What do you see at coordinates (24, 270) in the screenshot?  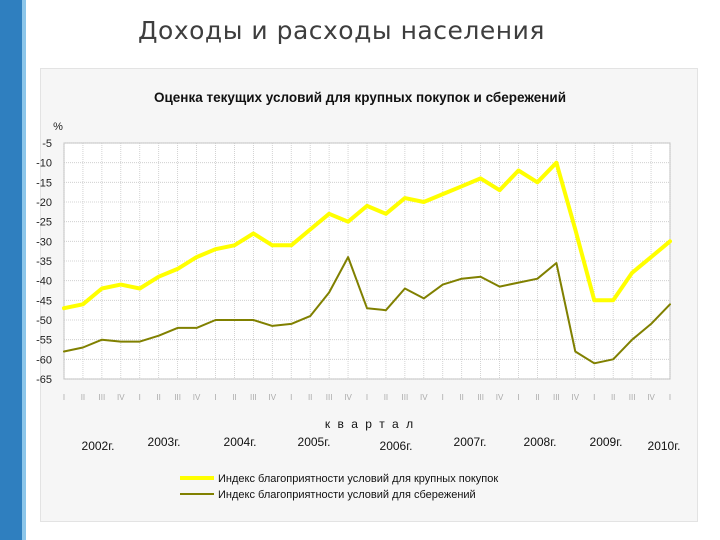 I see `slide-left-bar-accent` at bounding box center [24, 270].